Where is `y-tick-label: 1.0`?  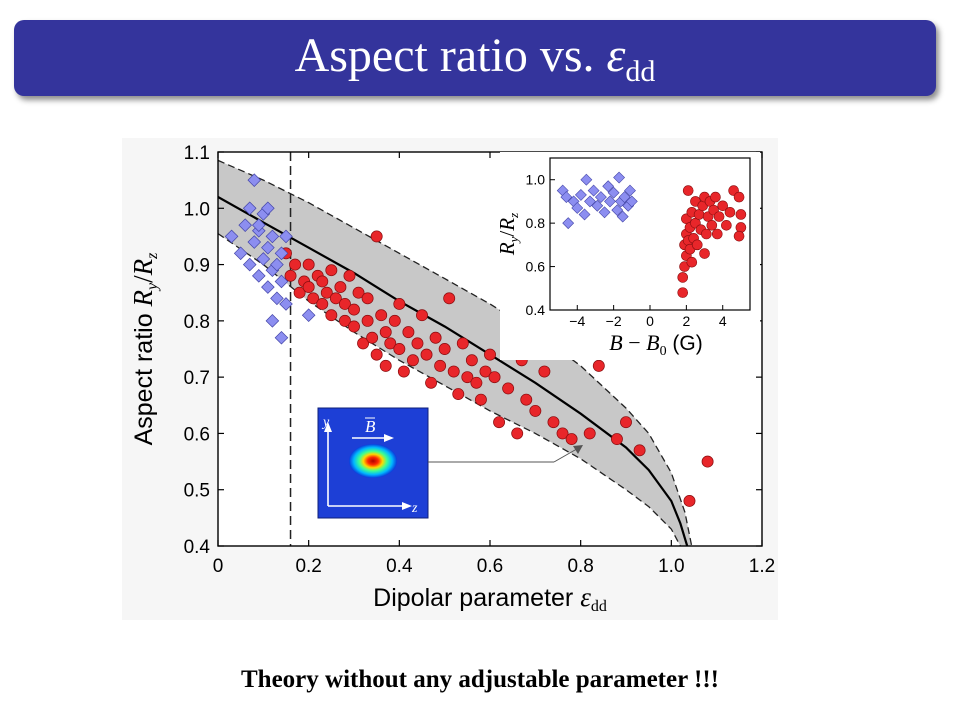
y-tick-label: 1.0 is located at coordinates (197, 209).